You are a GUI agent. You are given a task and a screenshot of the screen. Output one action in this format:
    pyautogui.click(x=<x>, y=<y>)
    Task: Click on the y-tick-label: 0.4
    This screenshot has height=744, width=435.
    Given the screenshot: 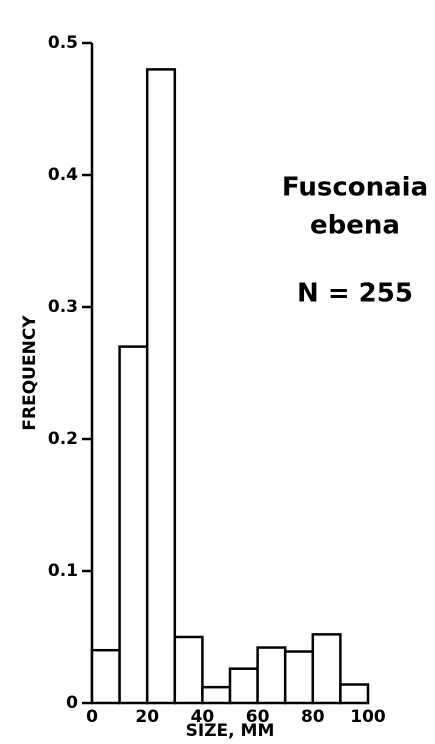 What is the action you would take?
    pyautogui.click(x=63, y=175)
    